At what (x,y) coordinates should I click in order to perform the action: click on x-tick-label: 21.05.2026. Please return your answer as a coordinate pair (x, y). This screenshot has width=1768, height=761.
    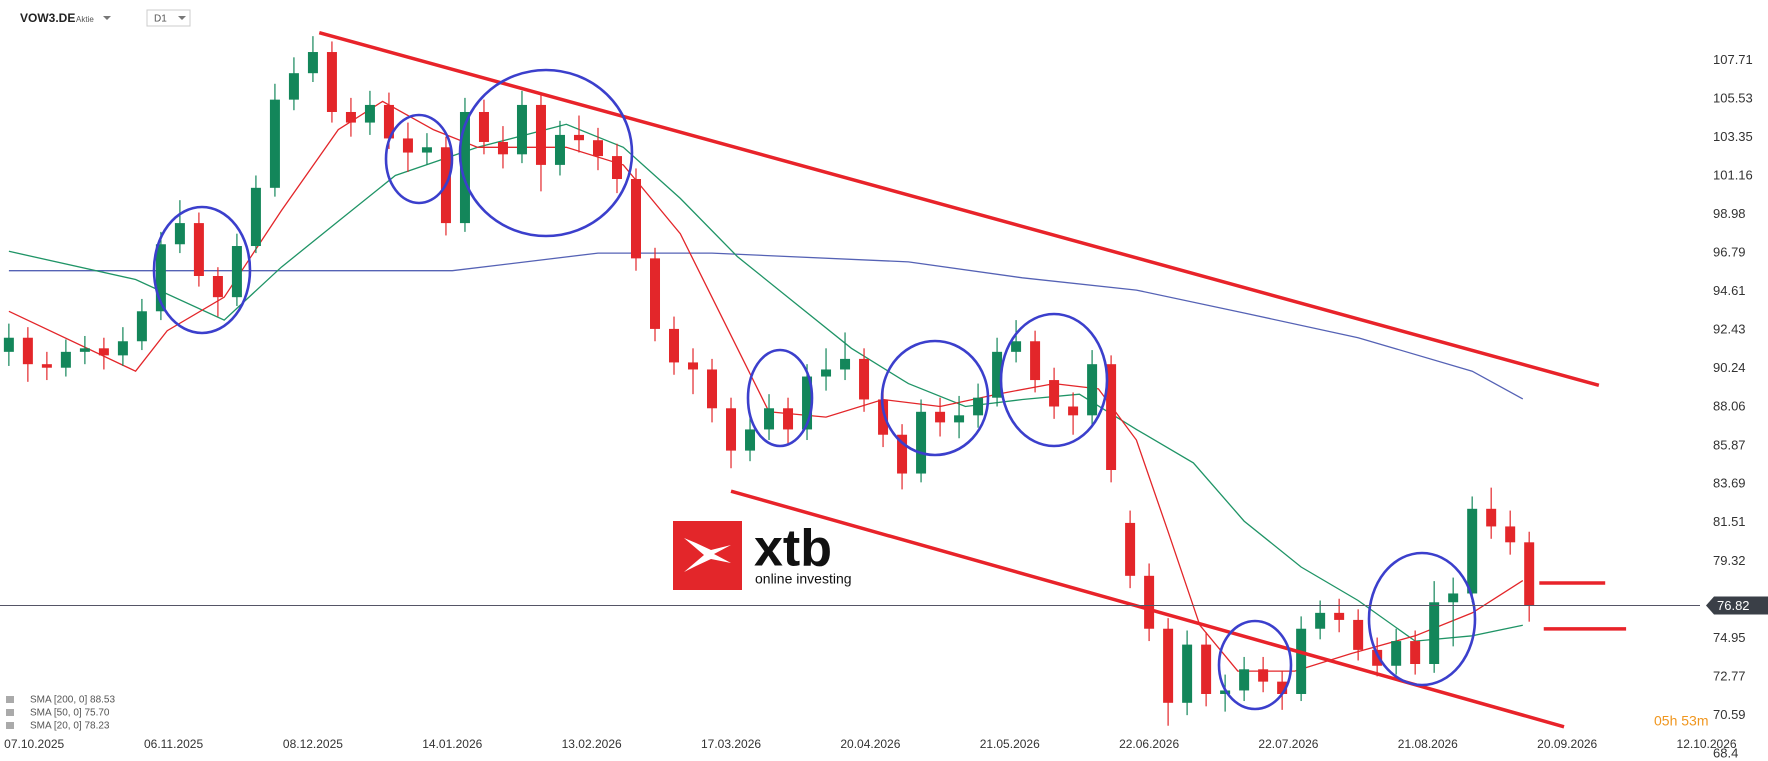
    Looking at the image, I should click on (1010, 744).